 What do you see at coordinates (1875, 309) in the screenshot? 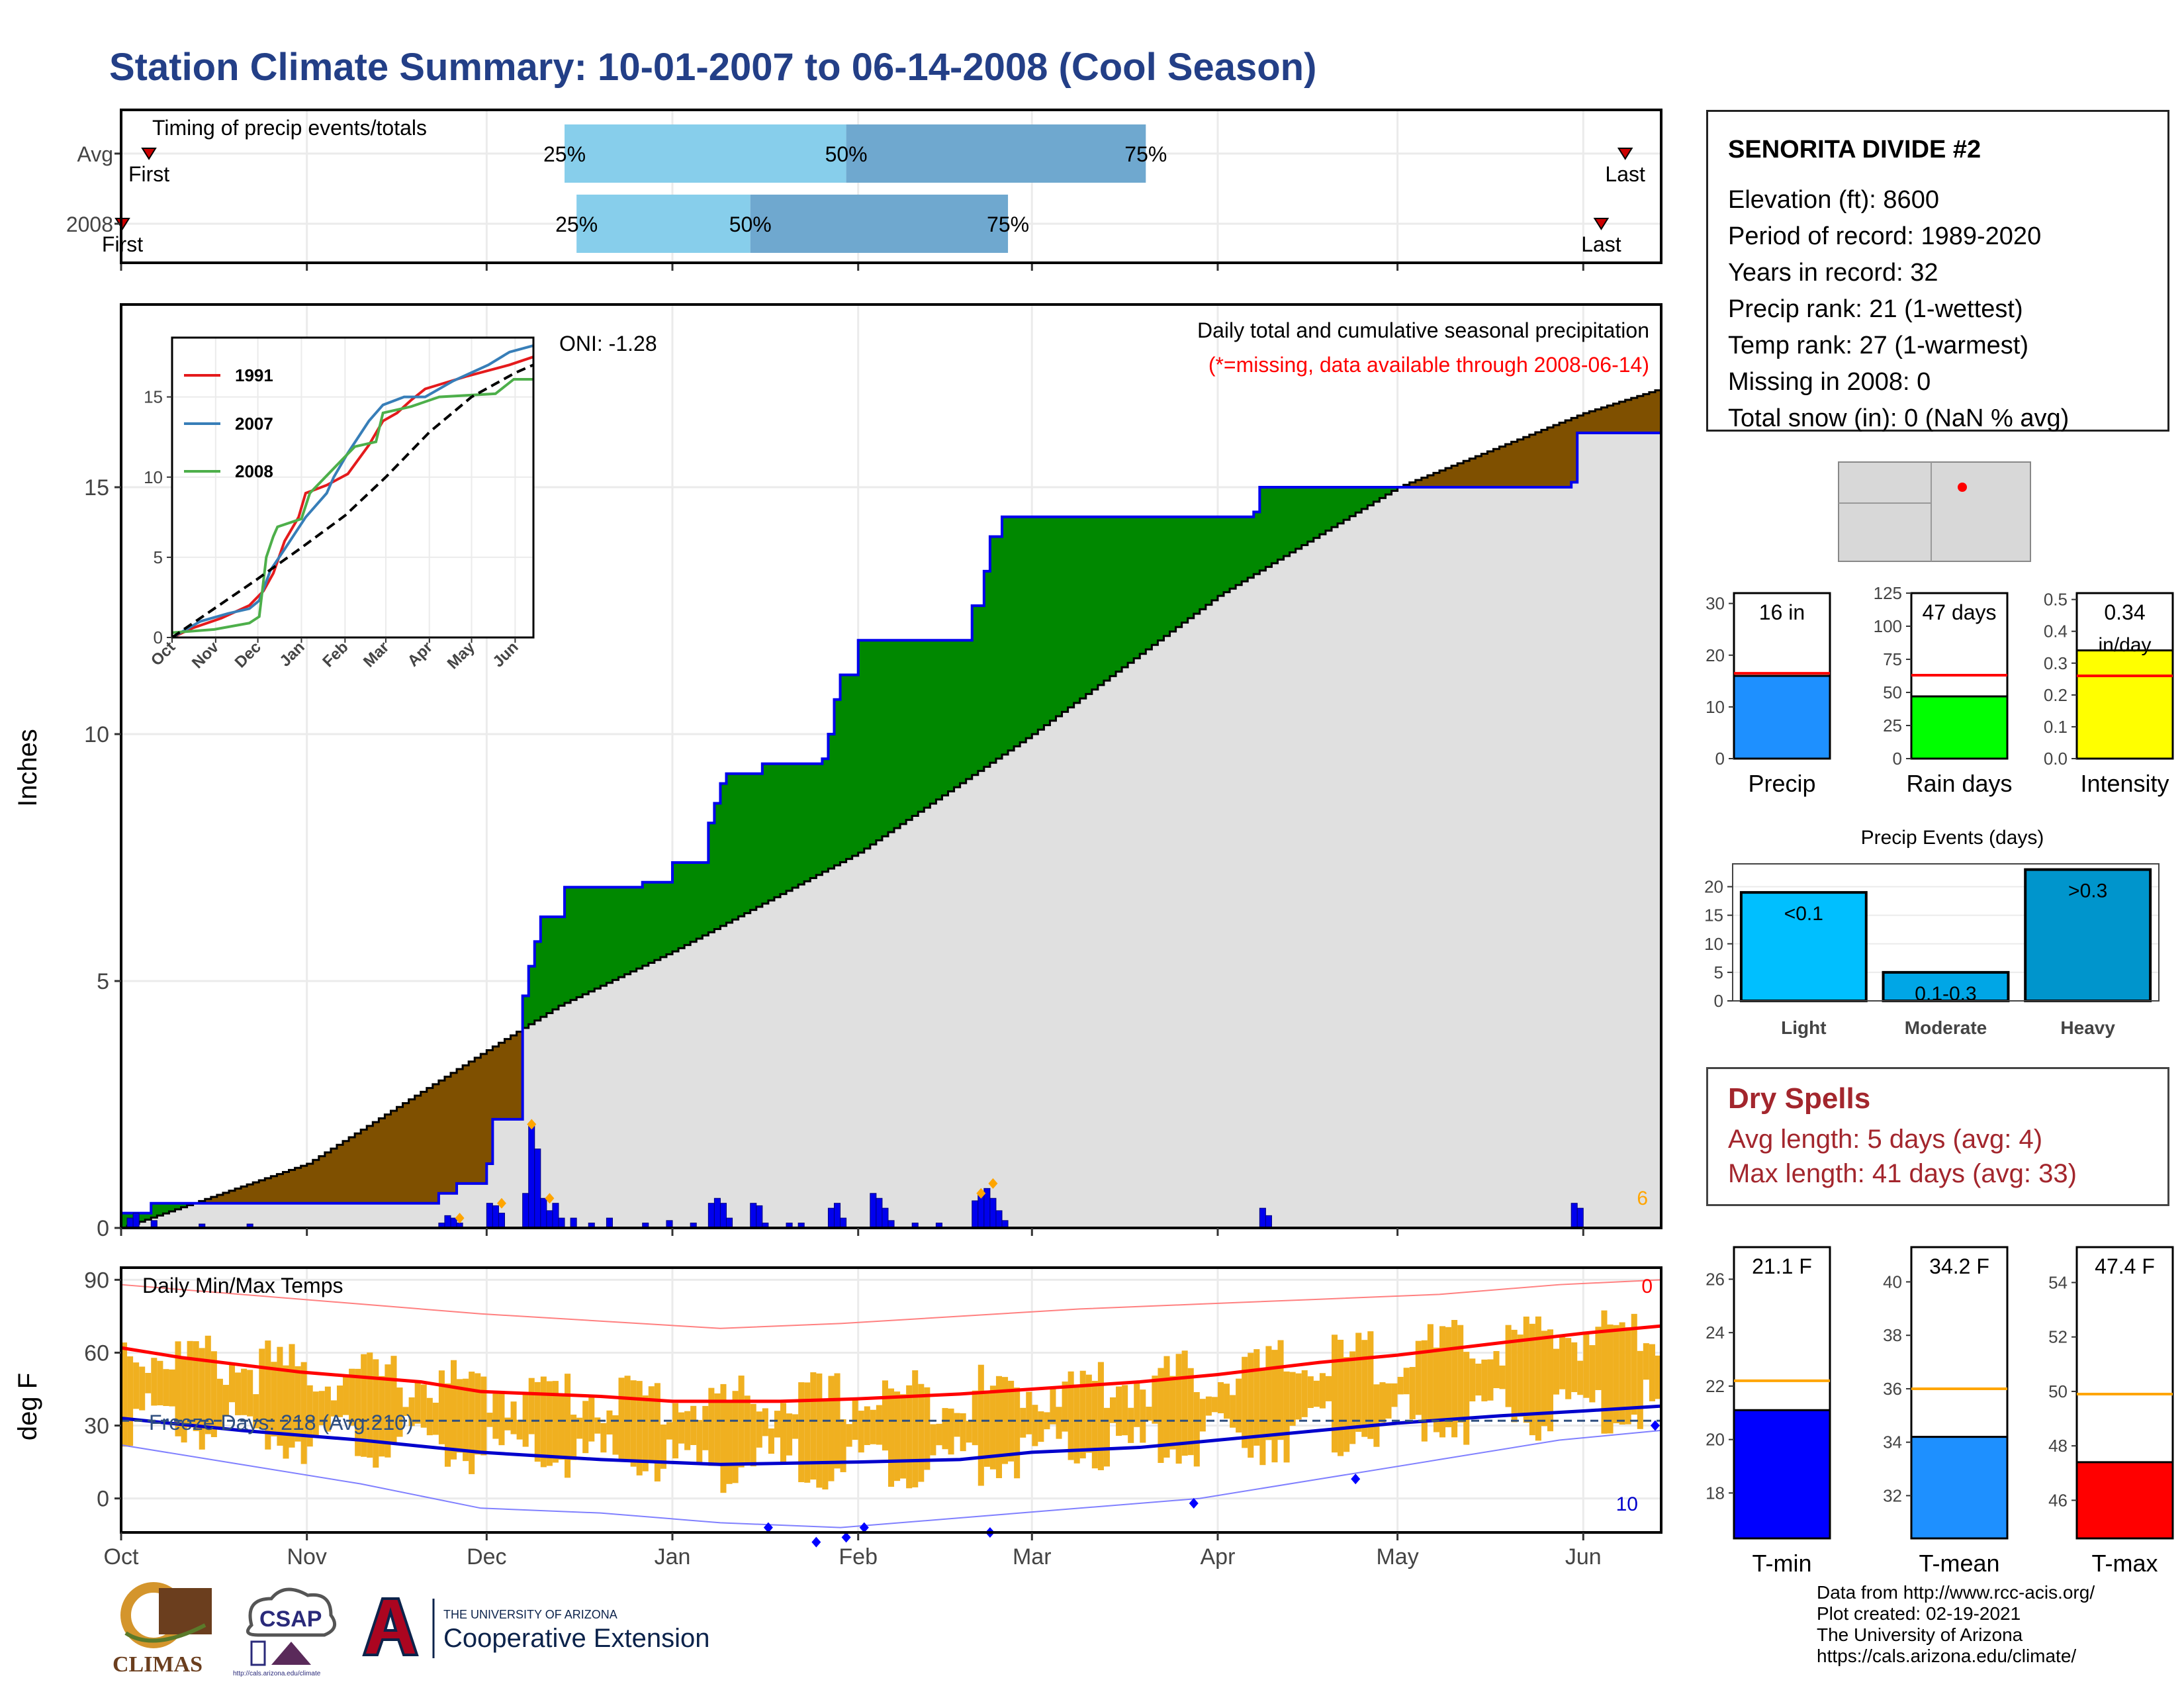
I see `station-precip-rank: Precip rank: 21 (1-wettest)` at bounding box center [1875, 309].